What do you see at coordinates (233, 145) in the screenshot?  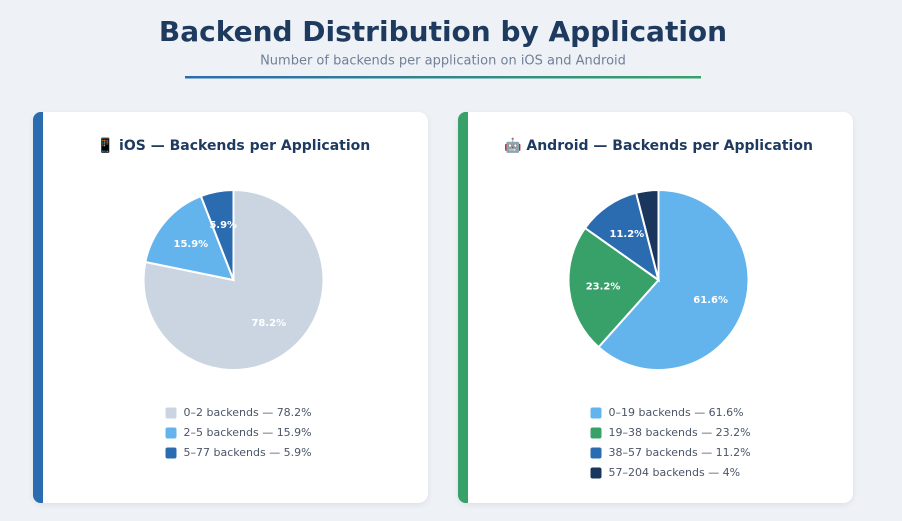 I see `card-title: 📱 iOS — Backends per Application` at bounding box center [233, 145].